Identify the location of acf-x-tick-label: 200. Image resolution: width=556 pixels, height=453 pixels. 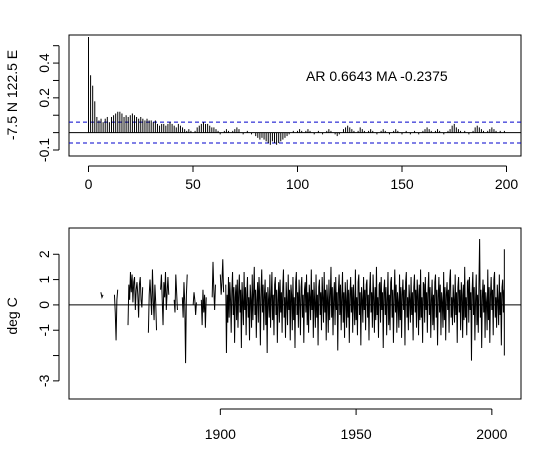
(507, 184).